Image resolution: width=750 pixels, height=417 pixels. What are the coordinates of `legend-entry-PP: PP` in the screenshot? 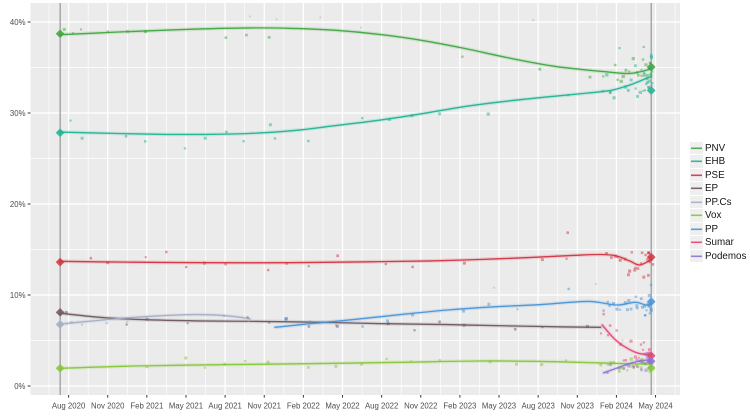 It's located at (718, 229).